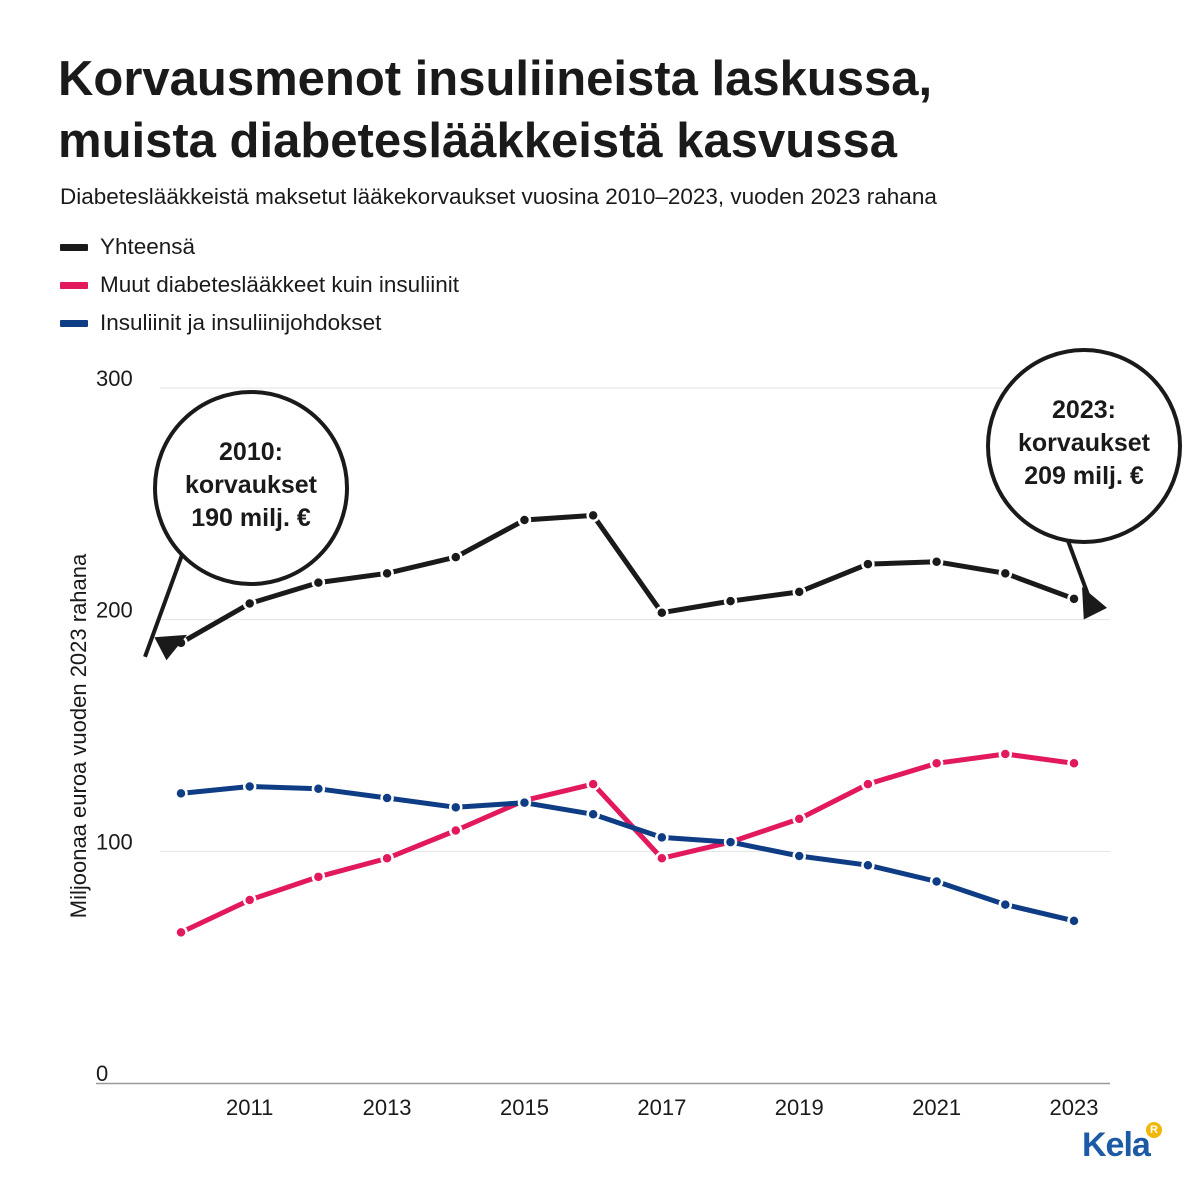  I want to click on callout-text: 190 milj. €, so click(251, 518).